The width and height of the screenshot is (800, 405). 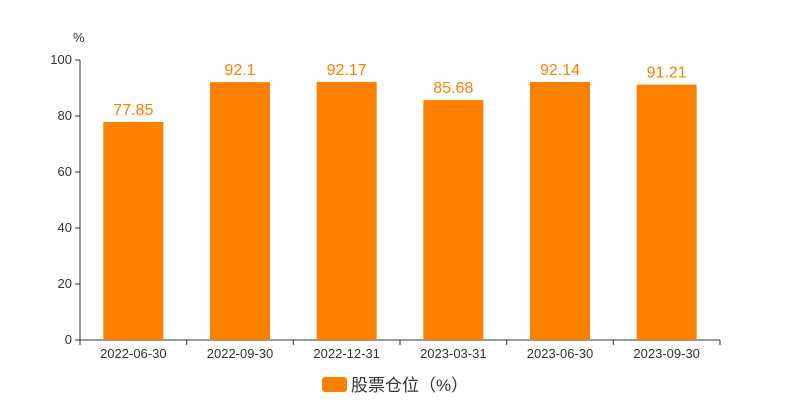 I want to click on data-labels: 77.85 92.1 92.17 85.68 92.14 91.21, so click(x=399, y=90).